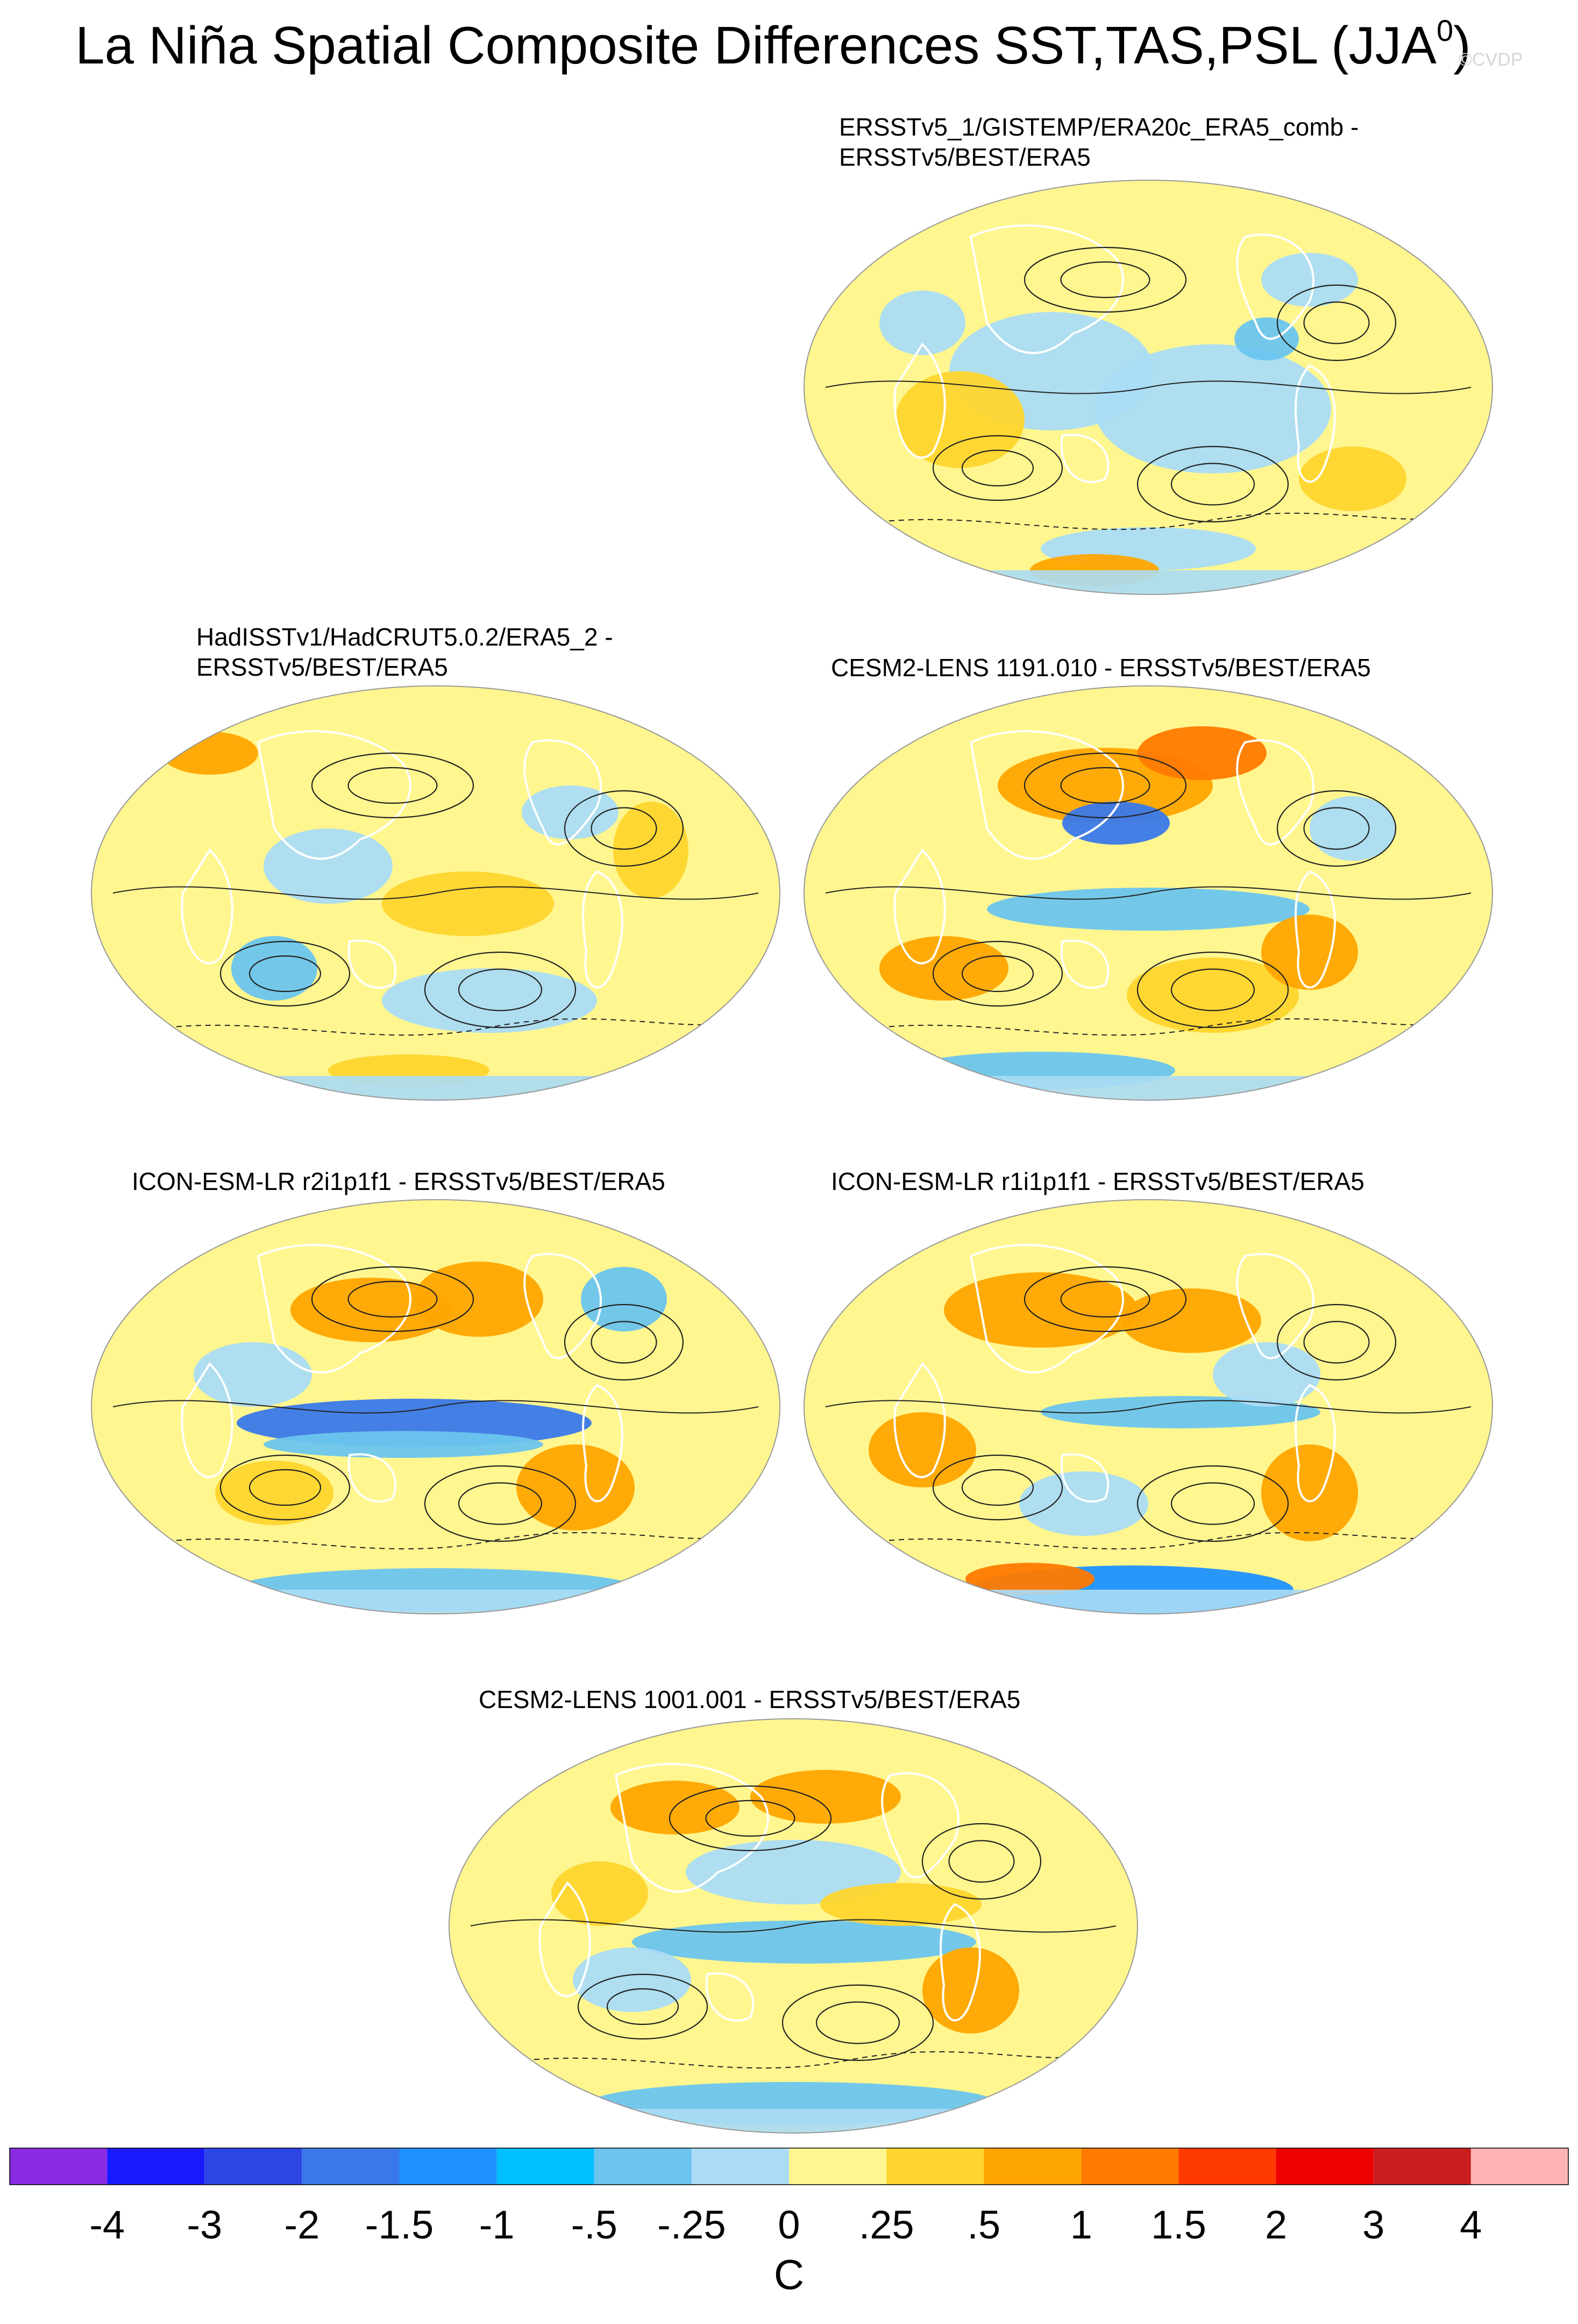 This screenshot has width=1578, height=2324. Describe the element at coordinates (750, 1699) in the screenshot. I see `panel-title: CESM2-LENS 1001.001 - ERSSTv5/BEST/ERA5` at that location.